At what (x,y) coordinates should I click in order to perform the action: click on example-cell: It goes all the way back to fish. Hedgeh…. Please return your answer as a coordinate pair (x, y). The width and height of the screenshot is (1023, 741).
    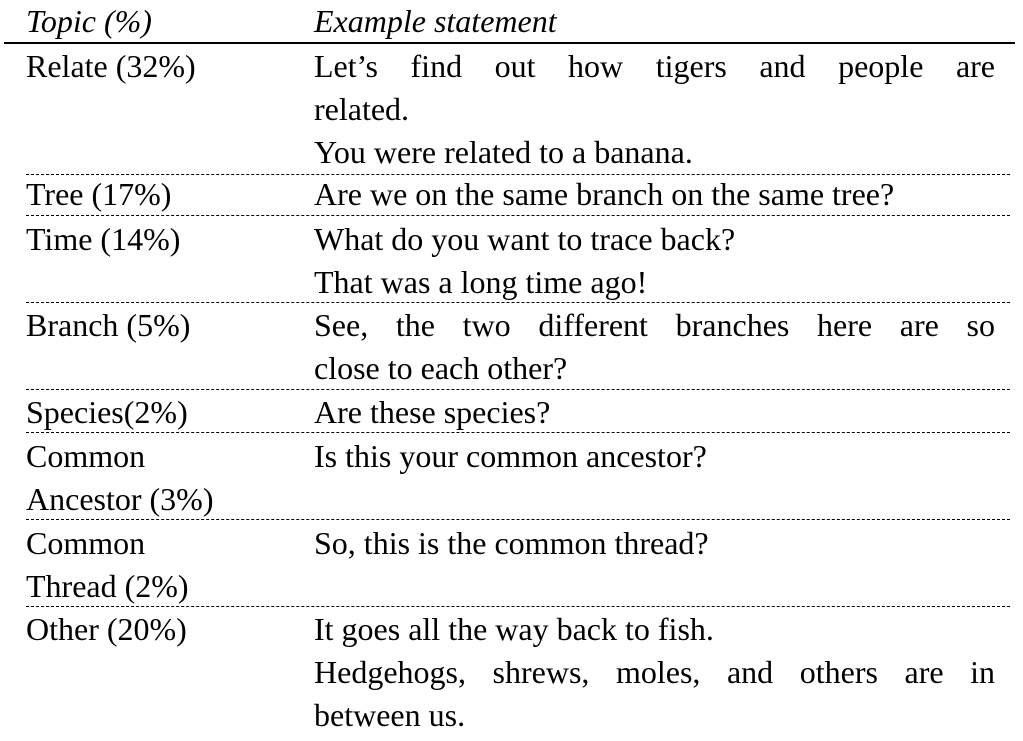
    Looking at the image, I should click on (654, 672).